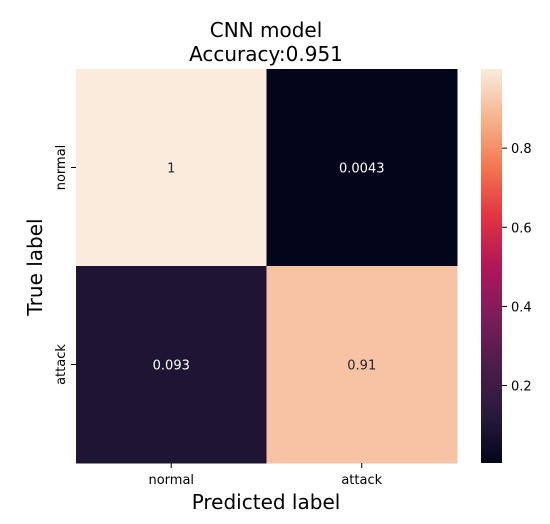  What do you see at coordinates (35, 267) in the screenshot?
I see `y-axis-label: True label` at bounding box center [35, 267].